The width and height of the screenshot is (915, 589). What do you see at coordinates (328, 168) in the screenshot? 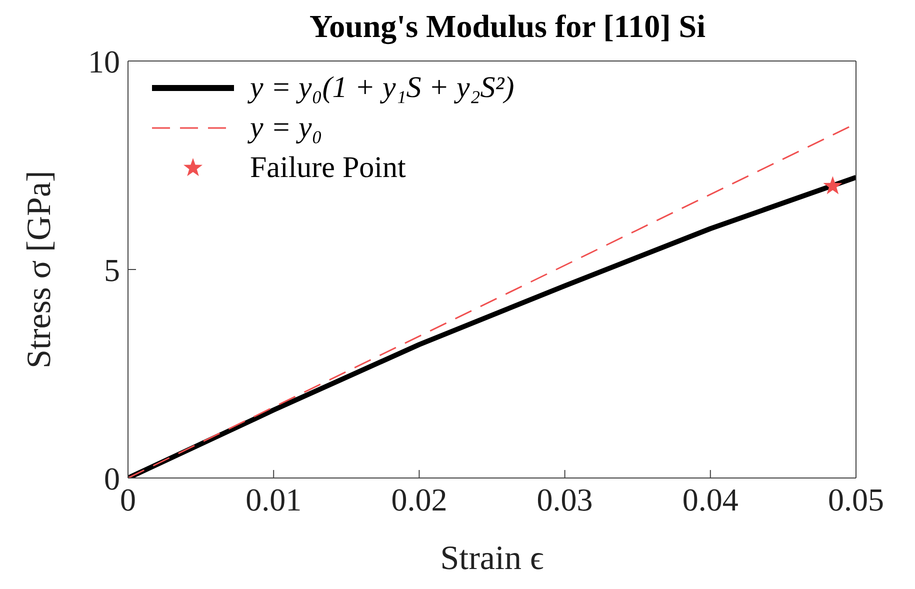
I see `legend-label: Failure Point` at bounding box center [328, 168].